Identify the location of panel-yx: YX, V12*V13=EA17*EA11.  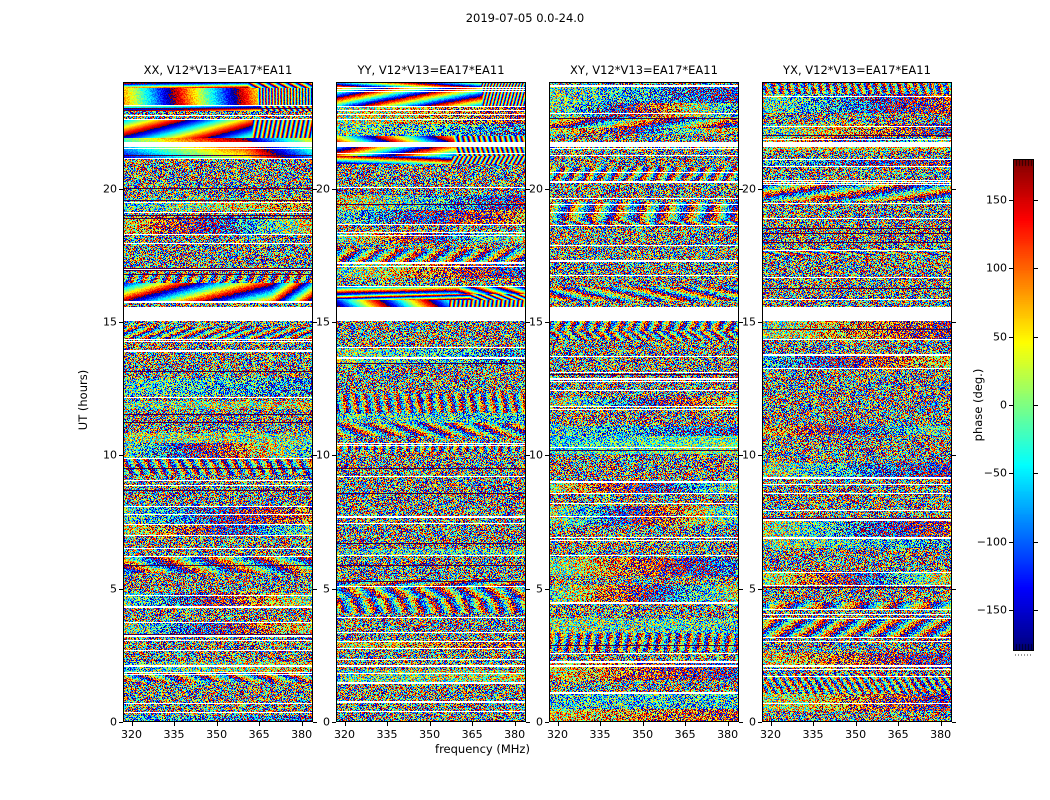
(857, 392).